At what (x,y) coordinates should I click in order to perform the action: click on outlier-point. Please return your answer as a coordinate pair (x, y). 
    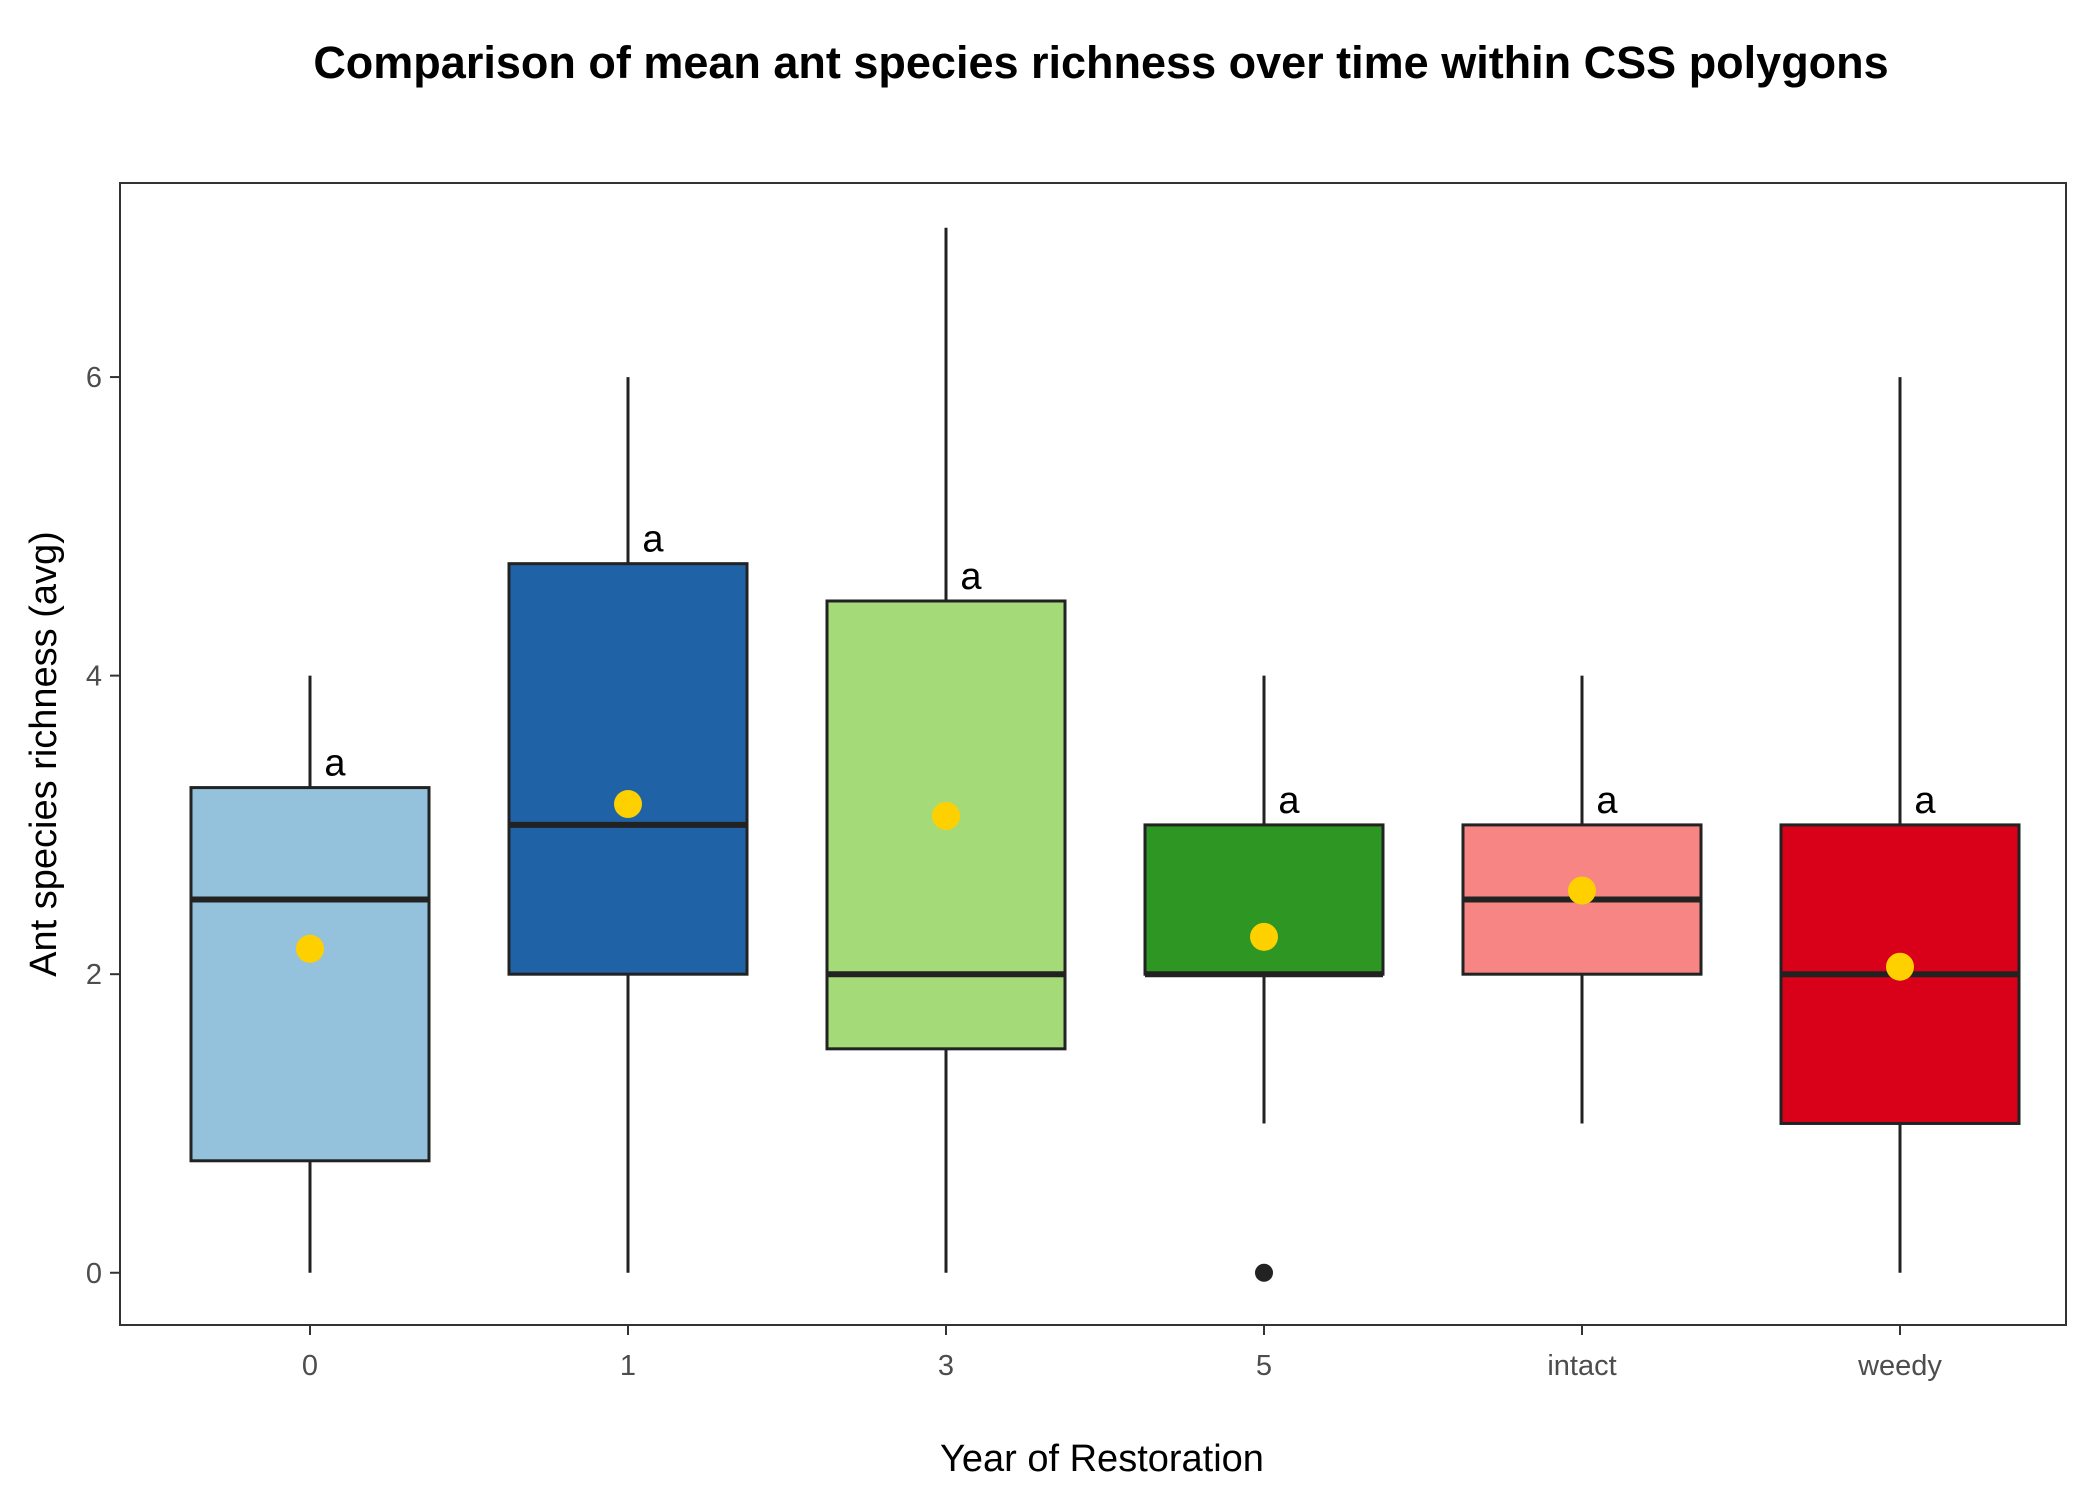
    Looking at the image, I should click on (1264, 1272).